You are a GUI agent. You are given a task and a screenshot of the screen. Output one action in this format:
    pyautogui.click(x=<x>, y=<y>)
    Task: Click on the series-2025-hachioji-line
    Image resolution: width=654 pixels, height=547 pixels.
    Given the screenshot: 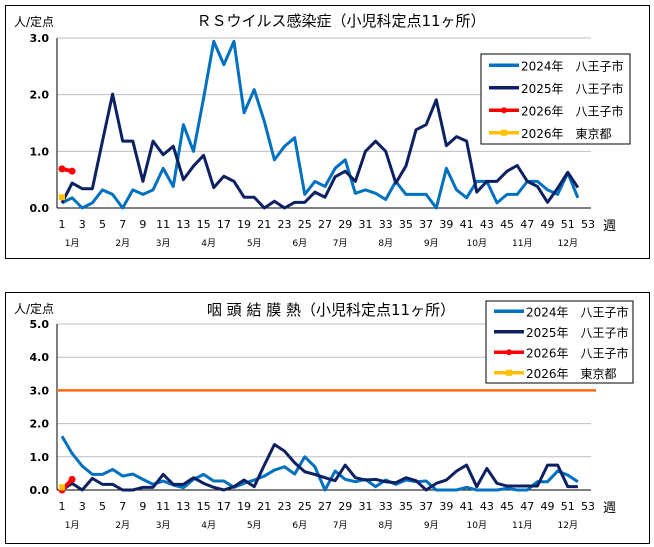 What is the action you would take?
    pyautogui.click(x=319, y=467)
    